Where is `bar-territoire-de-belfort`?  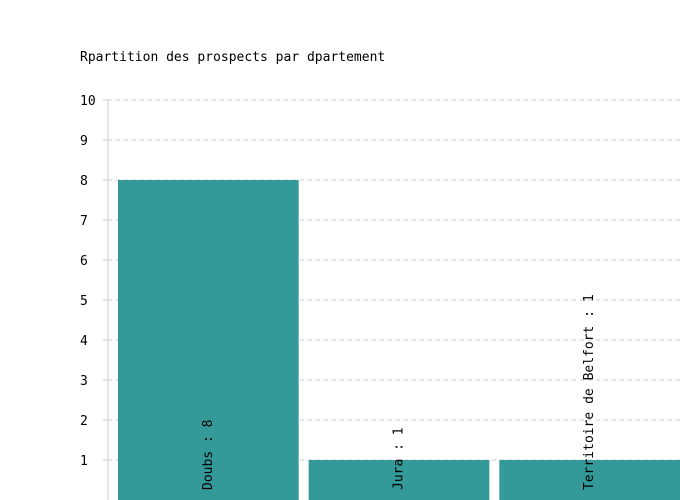 bar-territoire-de-belfort is located at coordinates (589, 480).